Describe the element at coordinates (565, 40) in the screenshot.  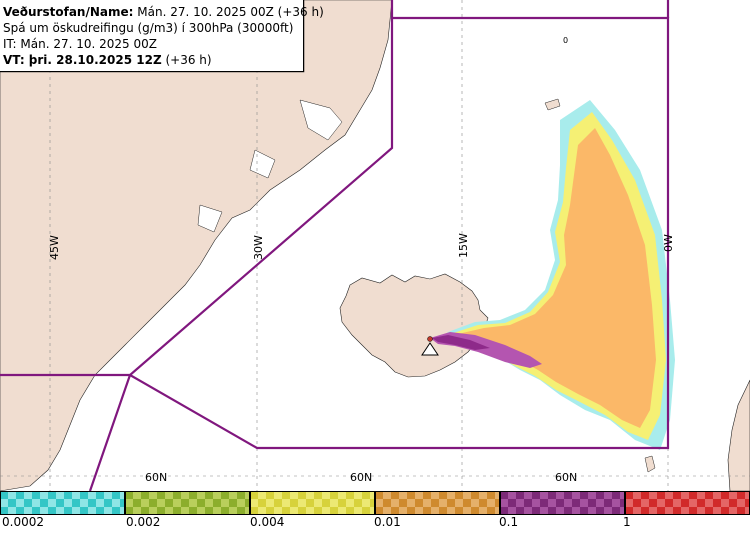
I see `small-zero-label: 0` at that location.